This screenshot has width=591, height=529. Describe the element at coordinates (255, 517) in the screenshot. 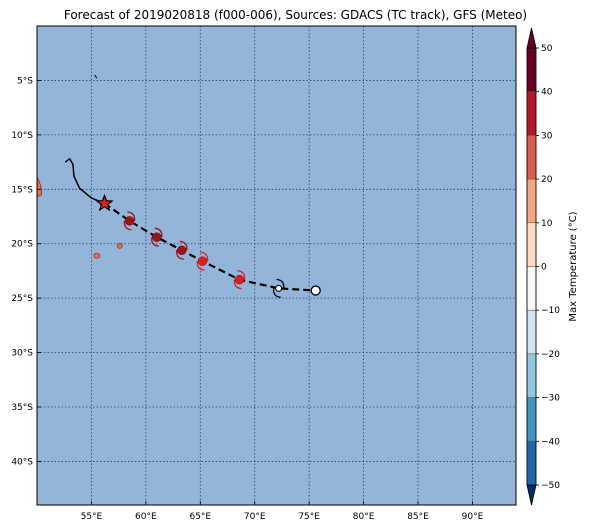

I see `lon-tick-label: 70°E` at that location.